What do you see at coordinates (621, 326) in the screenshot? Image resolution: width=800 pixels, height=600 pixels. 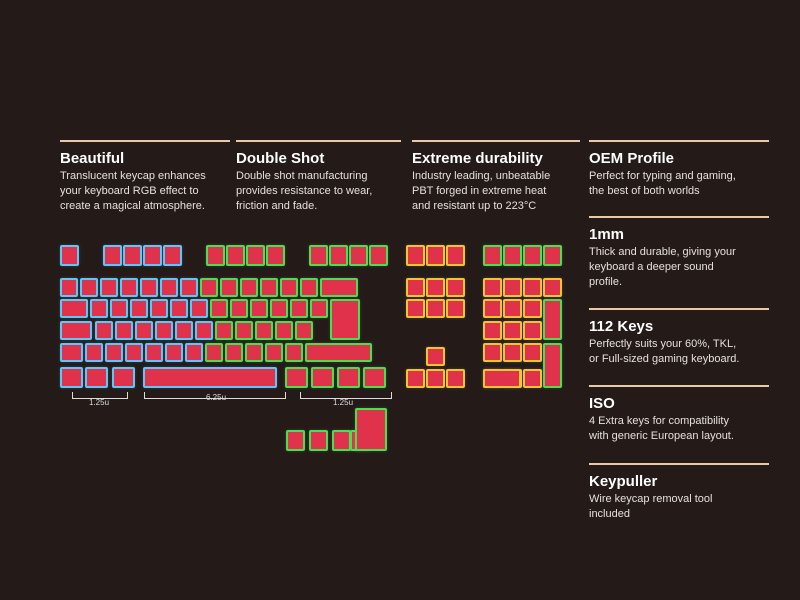 I see `feature-title: 112 Keys` at bounding box center [621, 326].